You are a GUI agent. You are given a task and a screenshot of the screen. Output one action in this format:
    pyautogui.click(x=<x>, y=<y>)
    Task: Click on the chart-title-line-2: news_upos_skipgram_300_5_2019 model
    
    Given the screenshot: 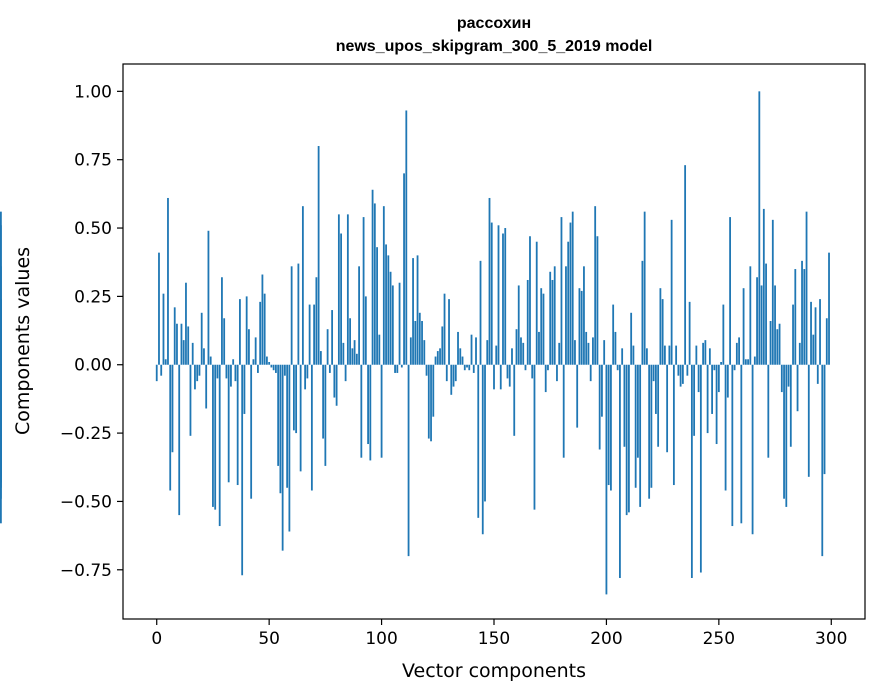 What is the action you would take?
    pyautogui.click(x=494, y=46)
    